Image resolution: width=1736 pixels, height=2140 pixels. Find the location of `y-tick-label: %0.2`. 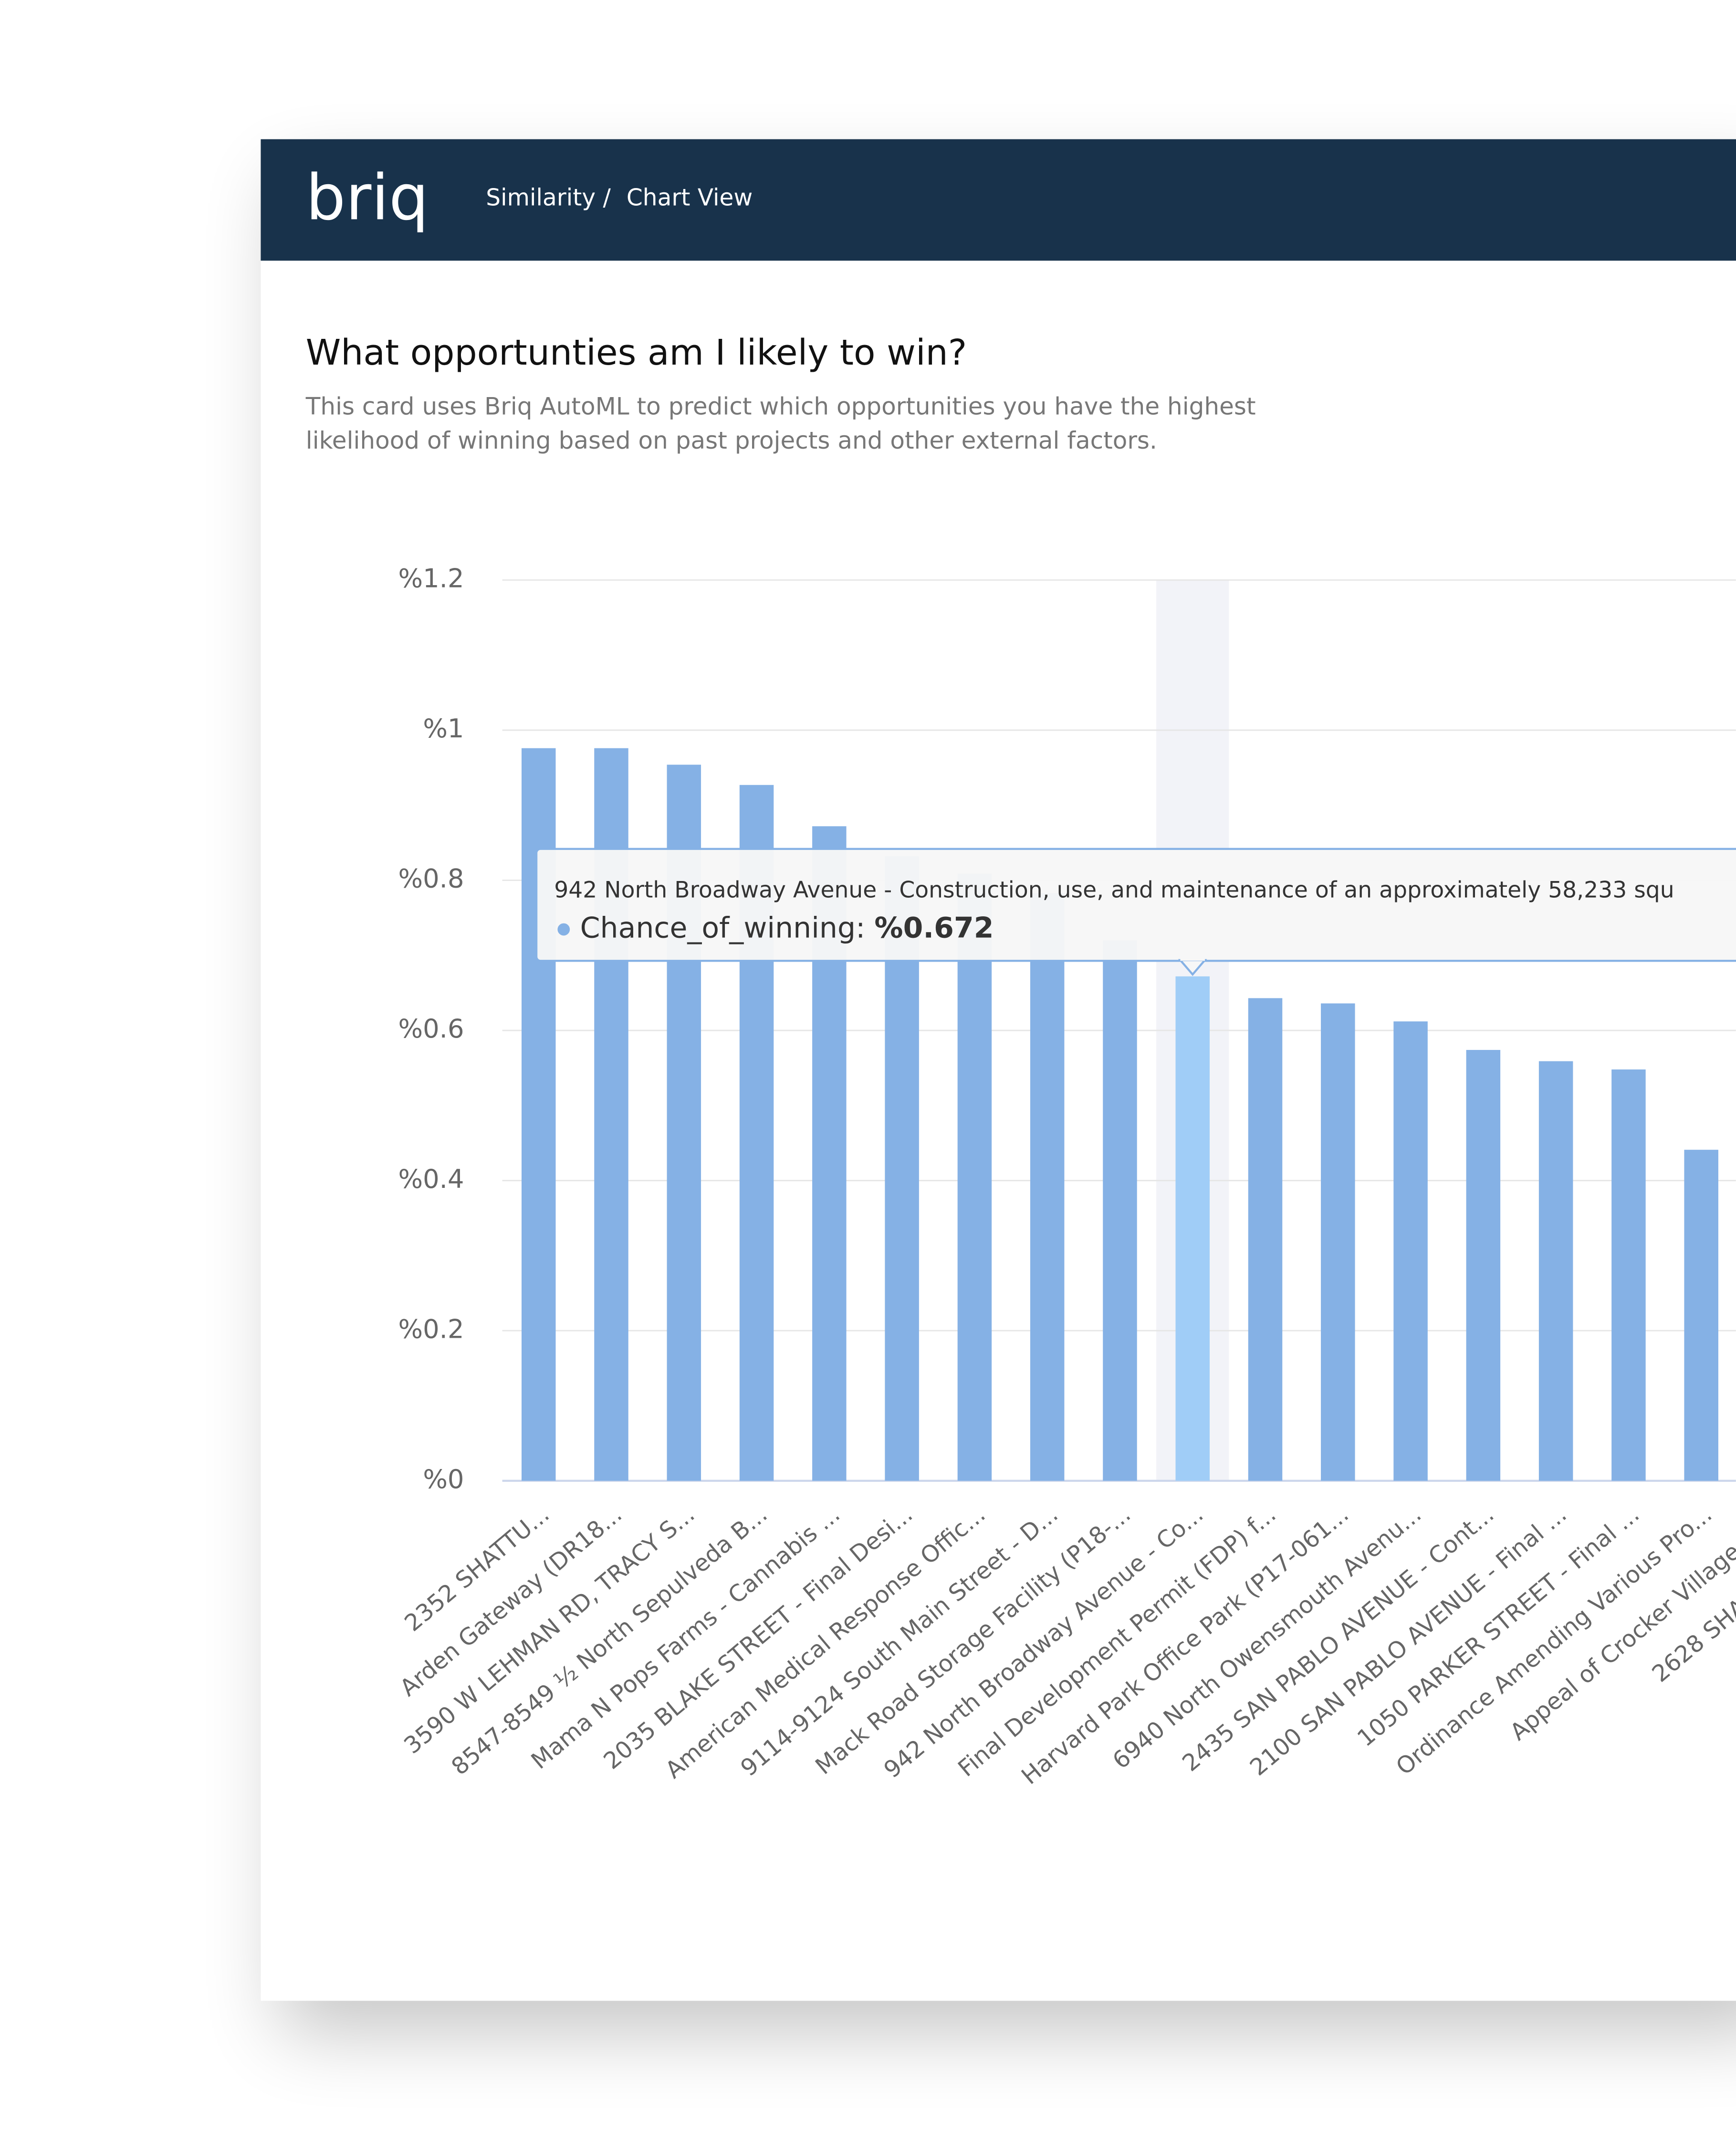

y-tick-label: %0.2 is located at coordinates (431, 1329).